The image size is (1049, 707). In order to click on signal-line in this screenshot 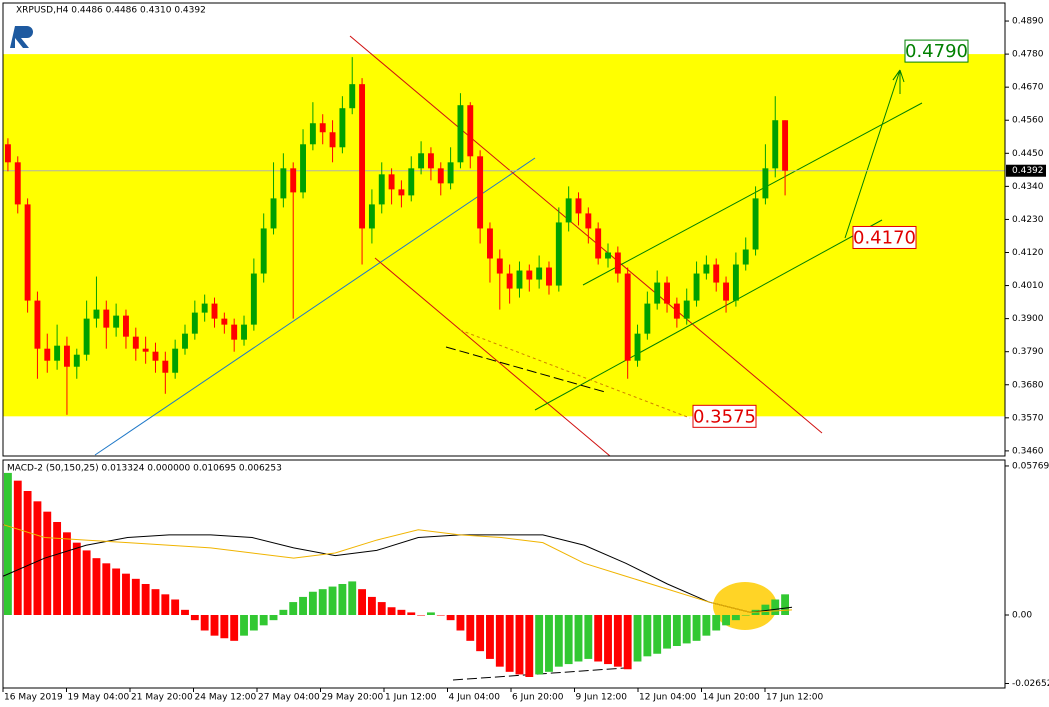, I will do `click(397, 568)`.